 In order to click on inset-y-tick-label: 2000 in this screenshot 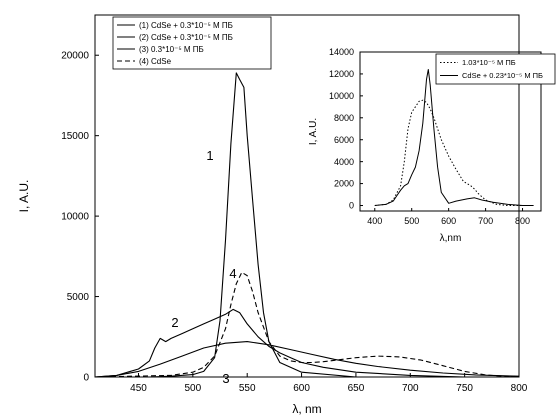, I will do `click(344, 184)`.